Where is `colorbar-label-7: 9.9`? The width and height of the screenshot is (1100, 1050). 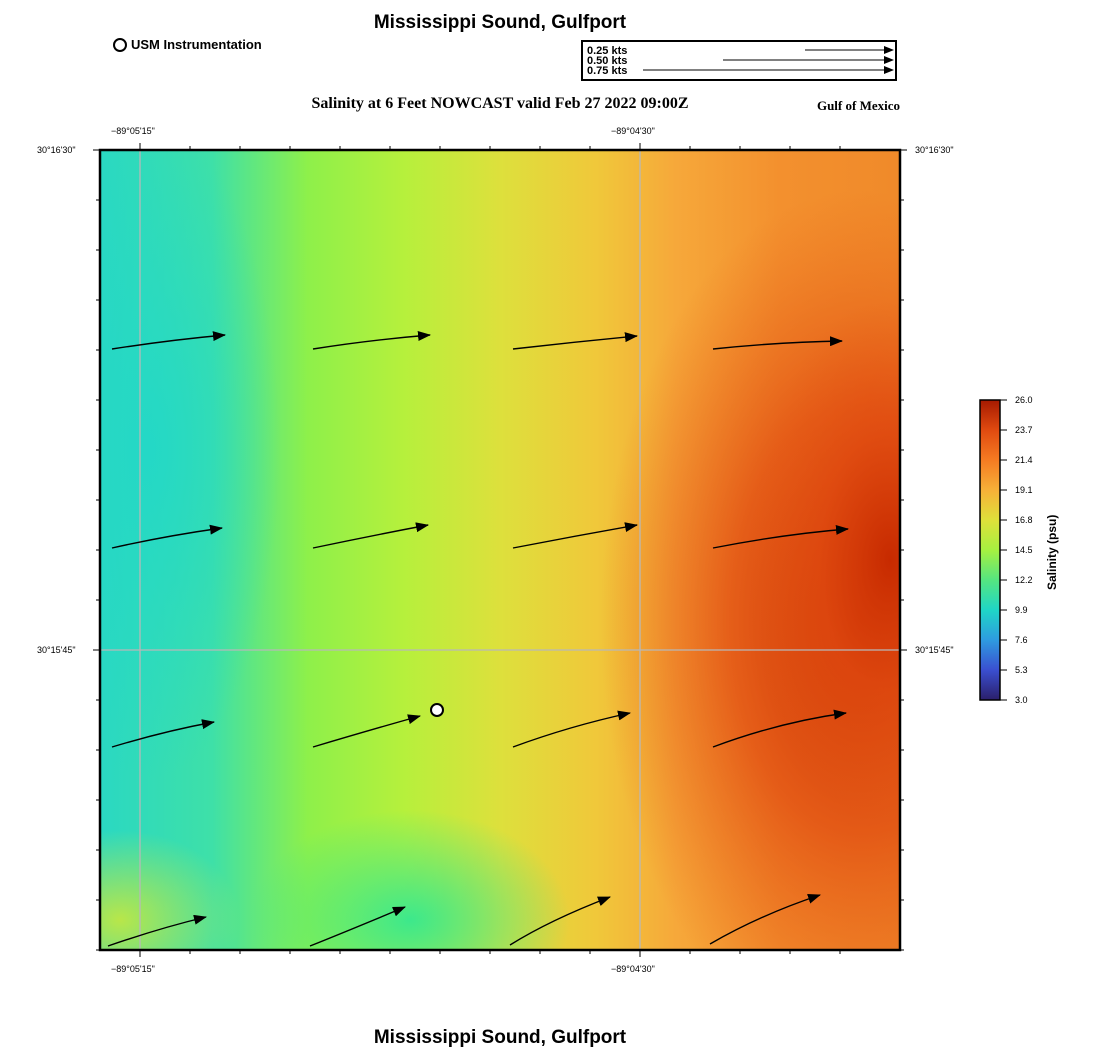
colorbar-label-7: 9.9 is located at coordinates (1021, 610).